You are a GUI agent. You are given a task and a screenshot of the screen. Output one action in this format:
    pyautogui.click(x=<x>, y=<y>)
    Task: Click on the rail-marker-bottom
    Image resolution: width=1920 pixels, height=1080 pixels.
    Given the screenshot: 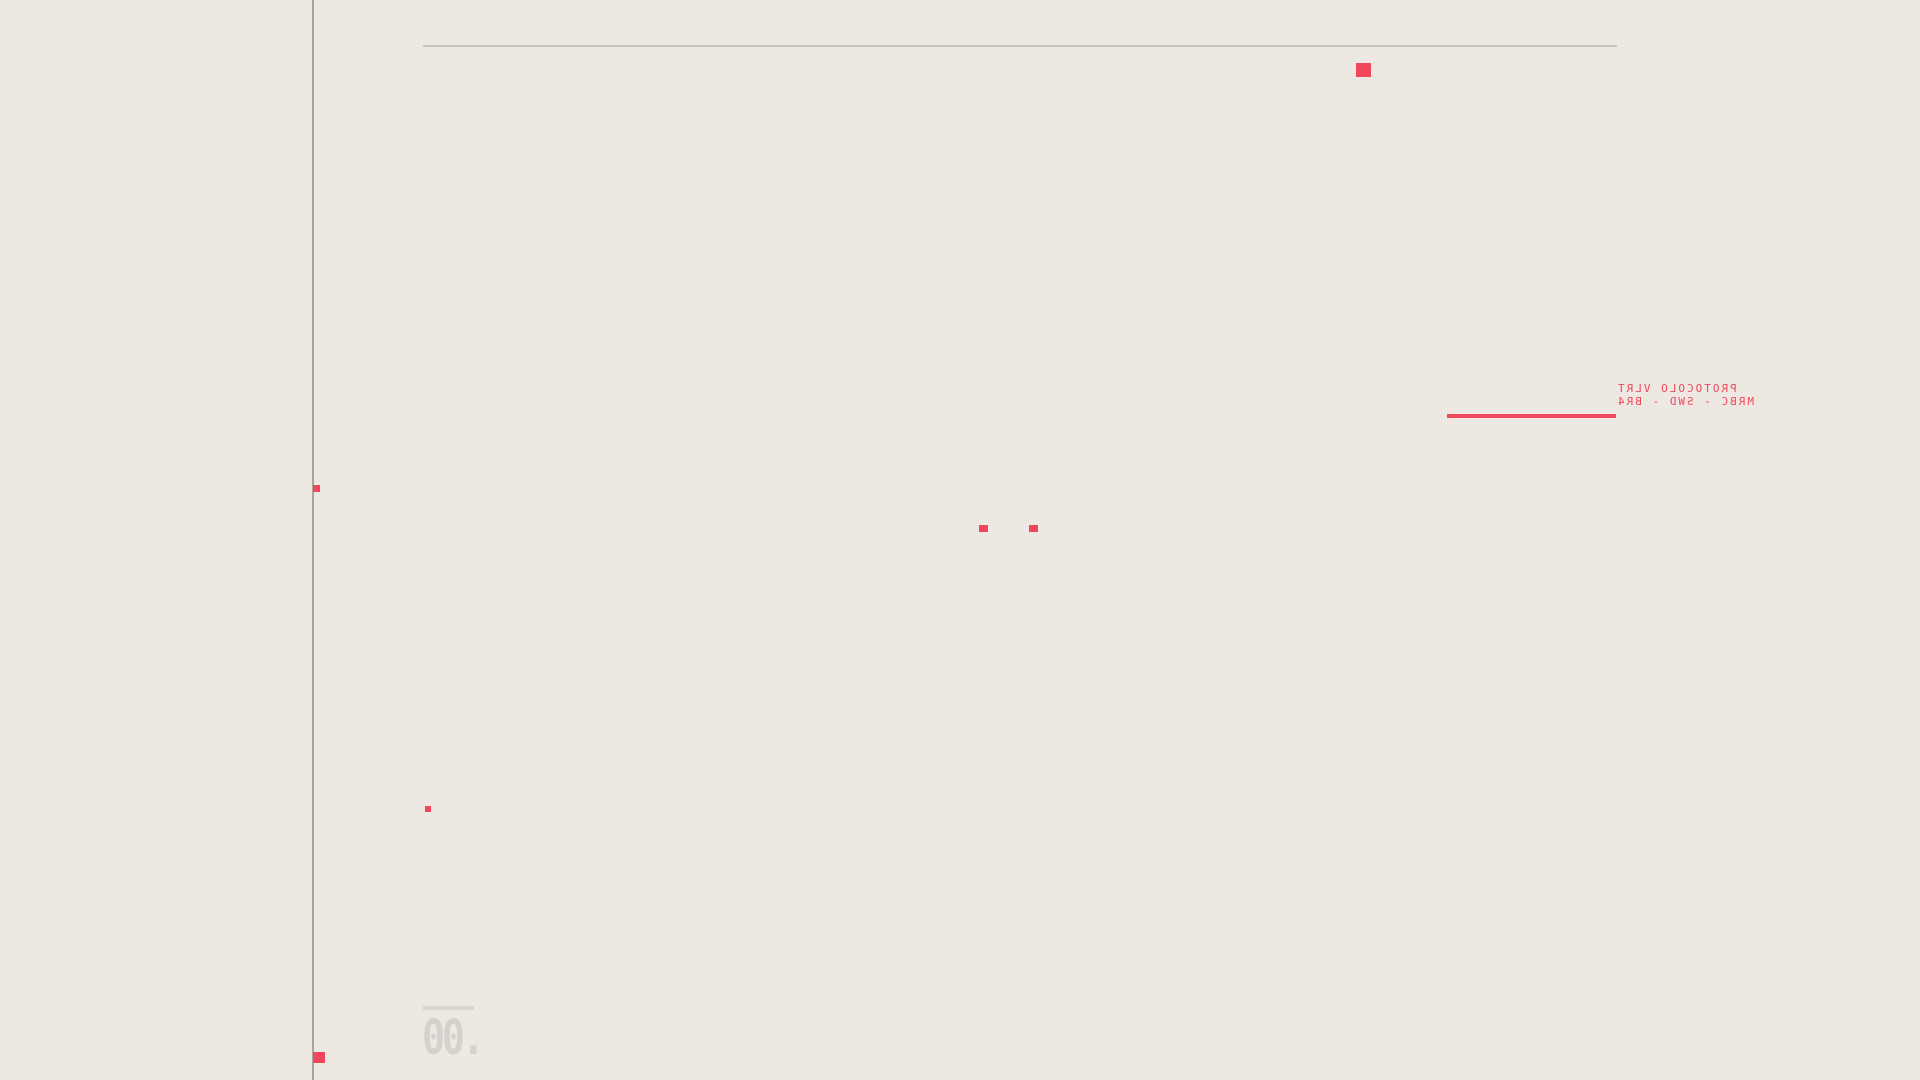 What is the action you would take?
    pyautogui.click(x=319, y=1057)
    